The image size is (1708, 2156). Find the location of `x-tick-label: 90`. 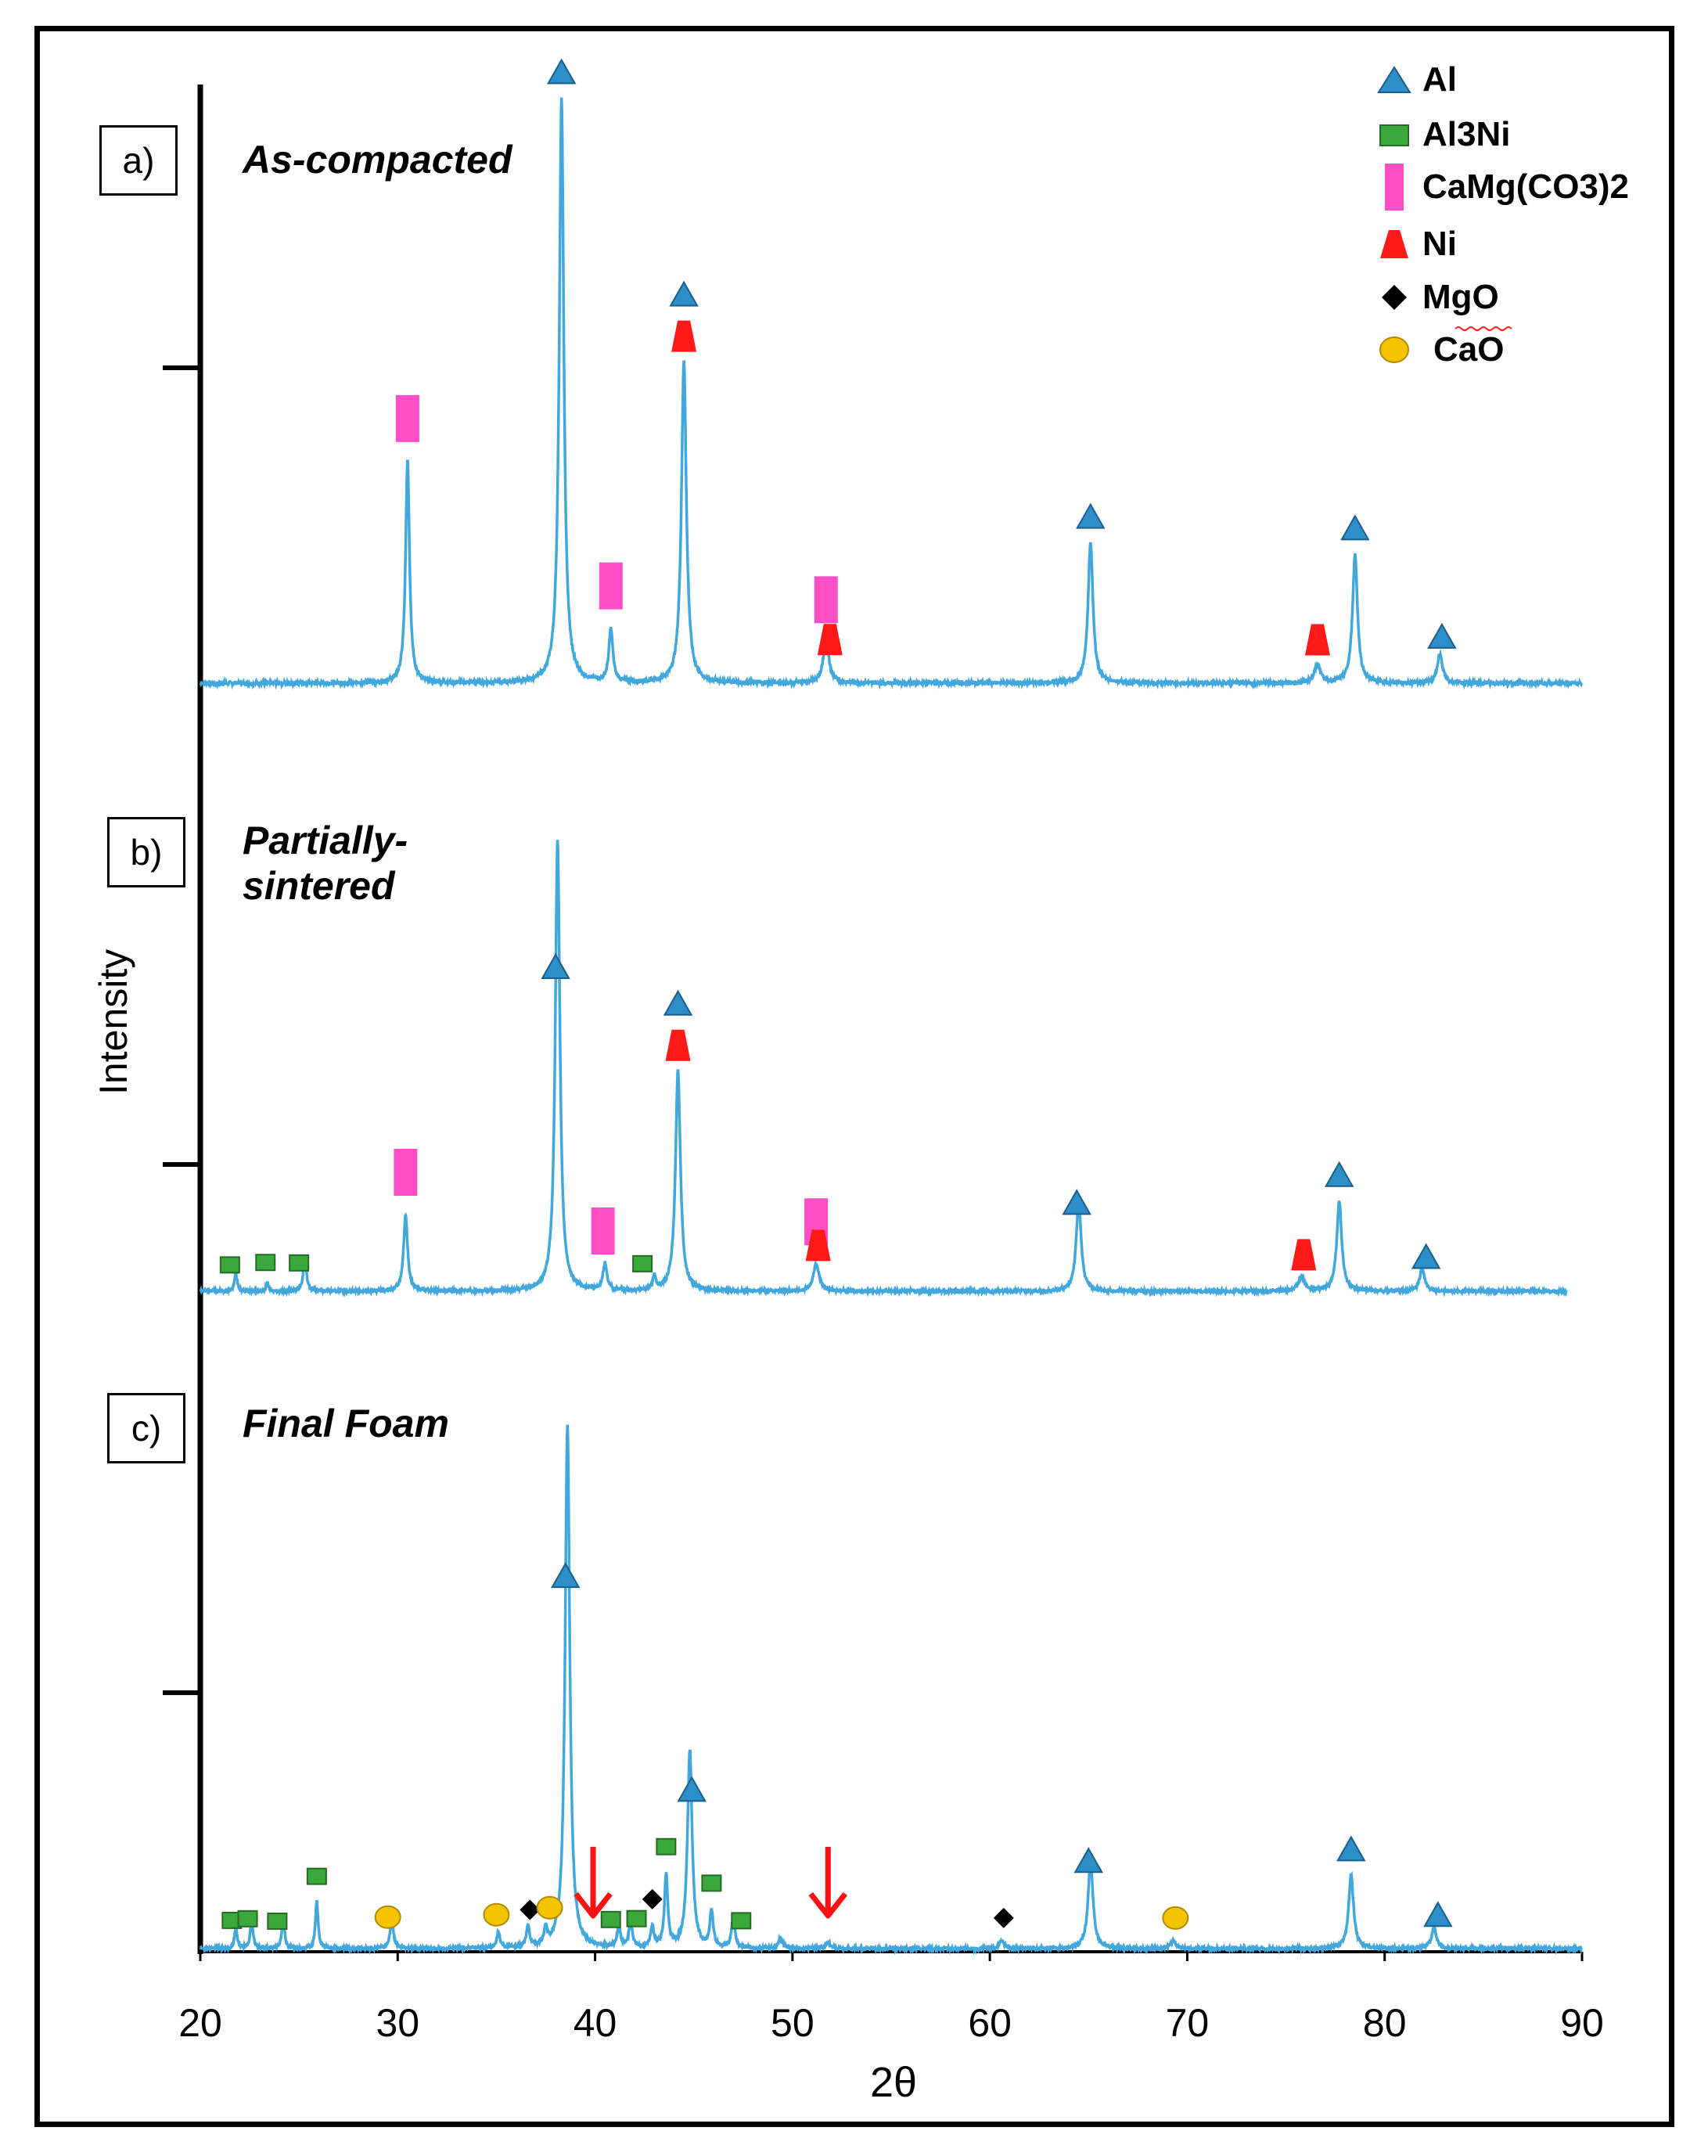

x-tick-label: 90 is located at coordinates (1582, 2023).